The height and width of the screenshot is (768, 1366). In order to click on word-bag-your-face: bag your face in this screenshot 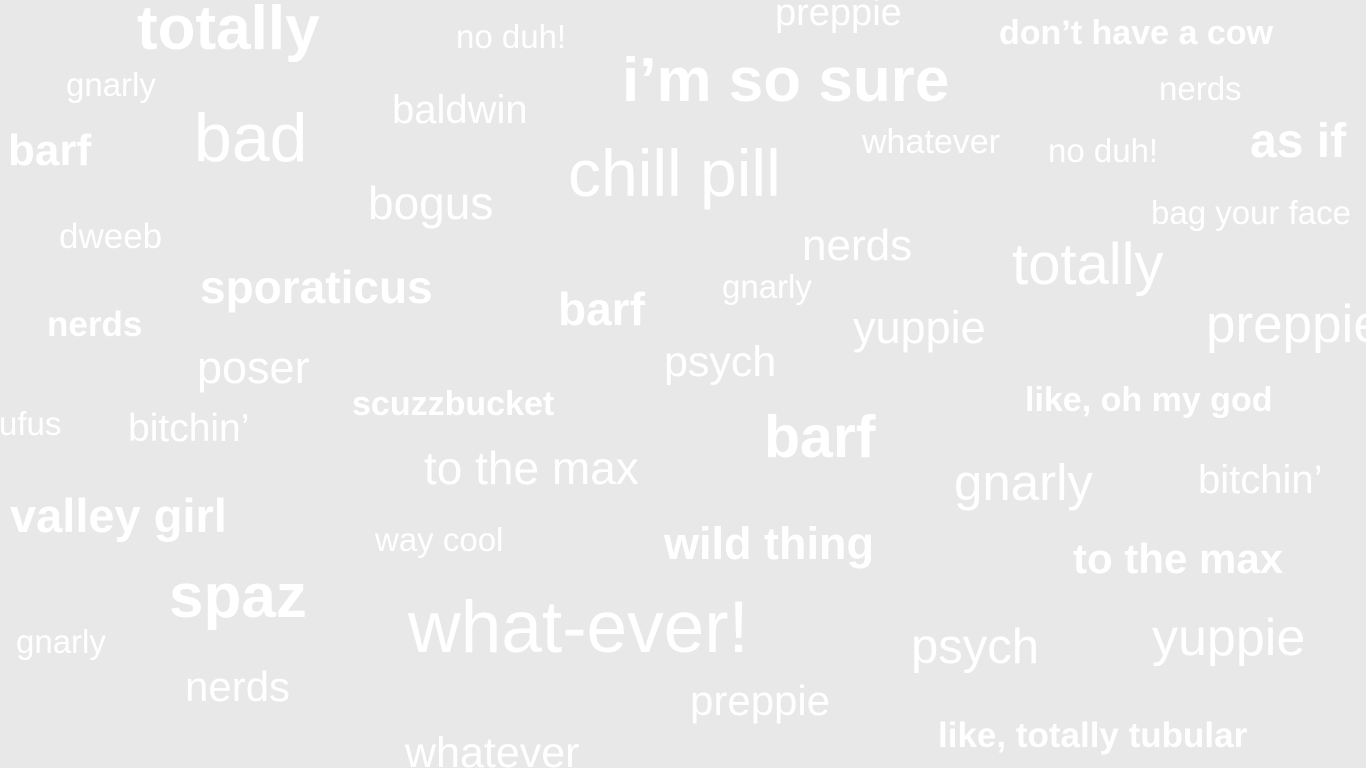, I will do `click(1251, 212)`.